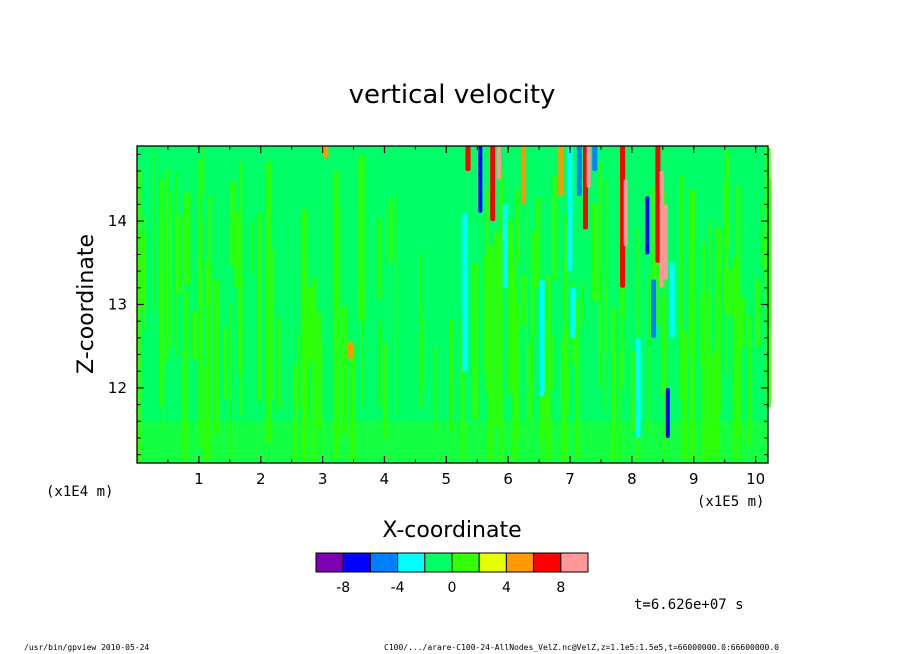 The width and height of the screenshot is (904, 654). What do you see at coordinates (323, 479) in the screenshot?
I see `x-tick-label: 3` at bounding box center [323, 479].